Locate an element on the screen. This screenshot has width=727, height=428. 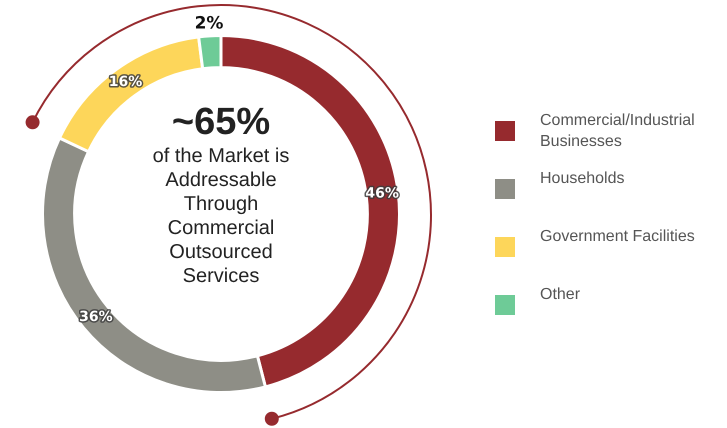
data-label: 16% is located at coordinates (125, 82).